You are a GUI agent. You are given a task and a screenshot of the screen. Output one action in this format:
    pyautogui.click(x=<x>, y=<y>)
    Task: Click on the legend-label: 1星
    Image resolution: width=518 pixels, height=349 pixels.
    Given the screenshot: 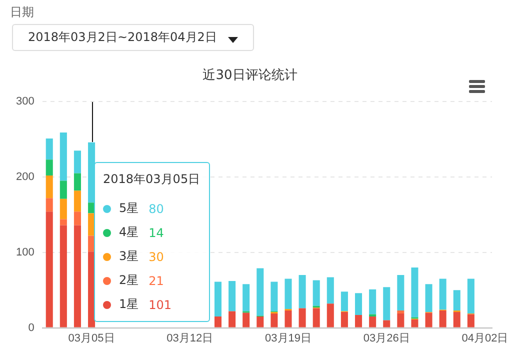 What is the action you would take?
    pyautogui.click(x=129, y=304)
    